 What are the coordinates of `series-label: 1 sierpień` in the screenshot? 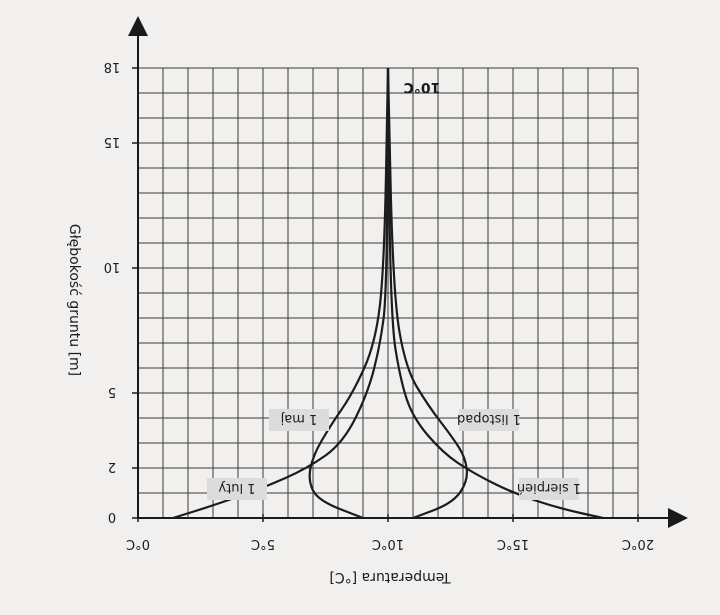 It's located at (549, 487).